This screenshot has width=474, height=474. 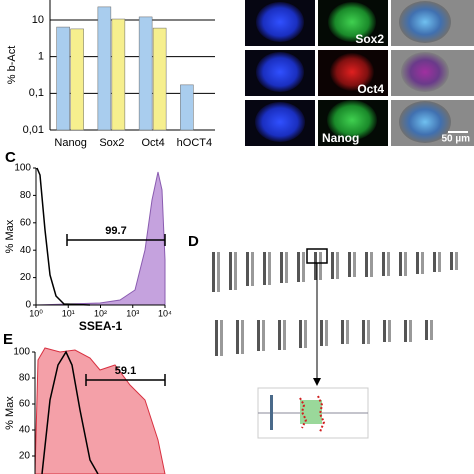 What do you see at coordinates (111, 143) in the screenshot?
I see `x-tick-label: Sox2` at bounding box center [111, 143].